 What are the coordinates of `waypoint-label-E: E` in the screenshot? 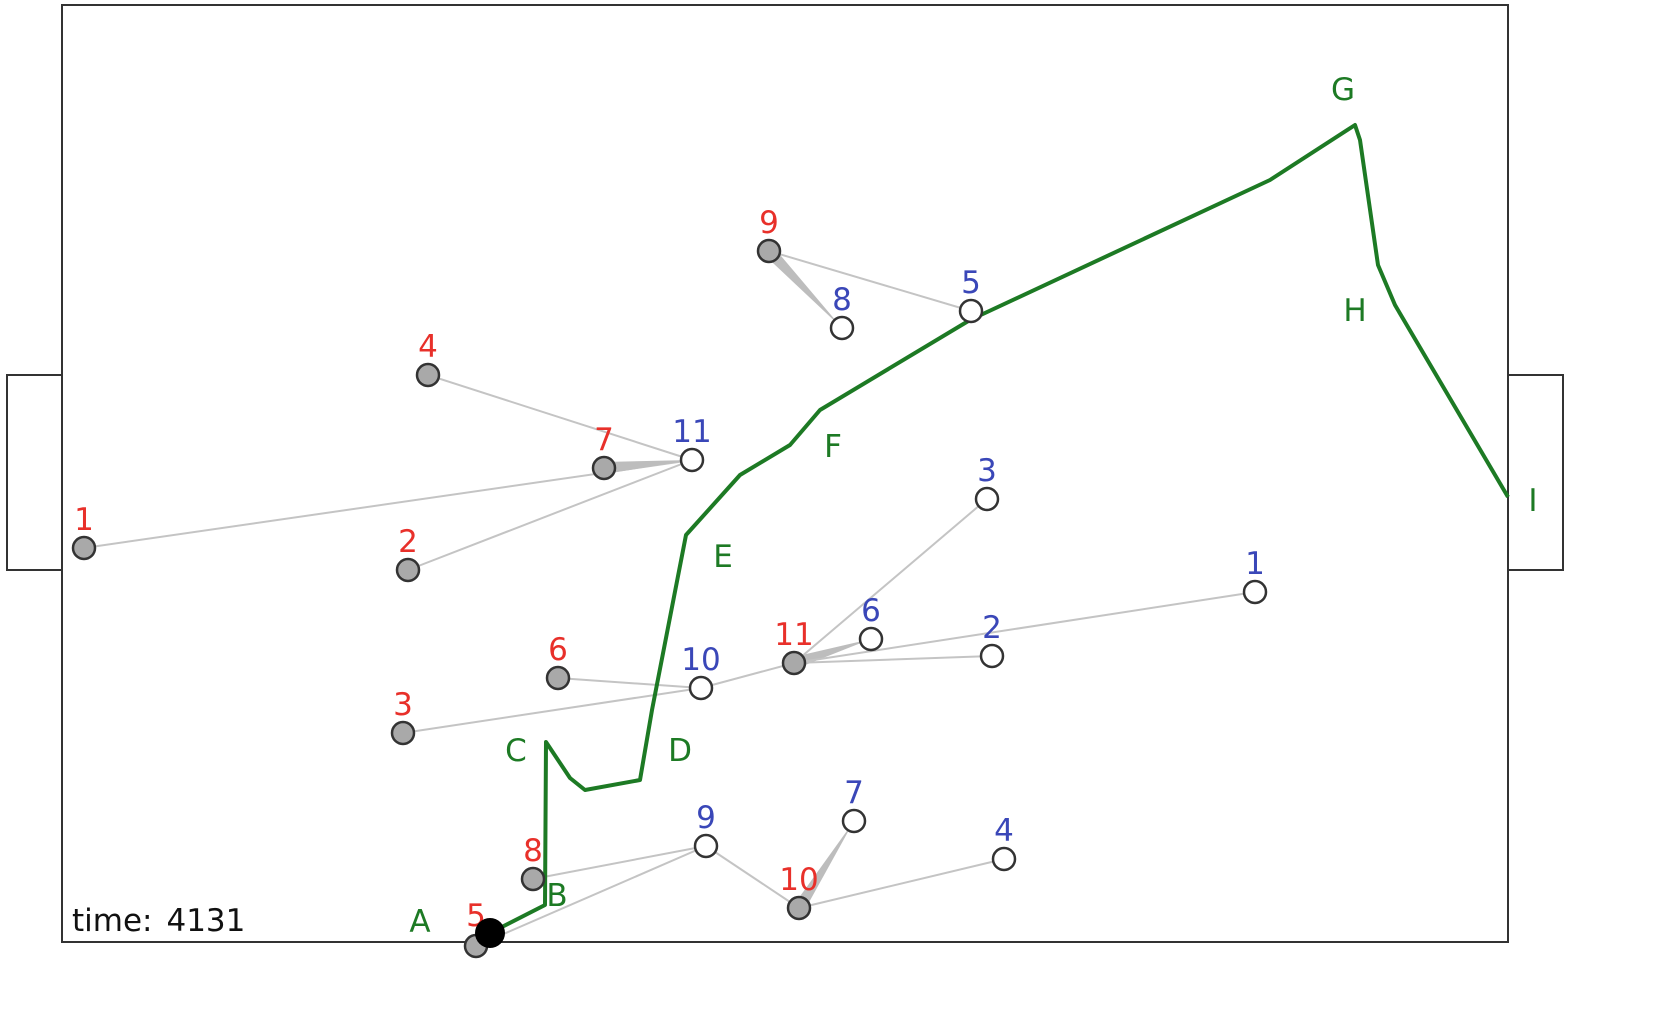 It's located at (723, 557).